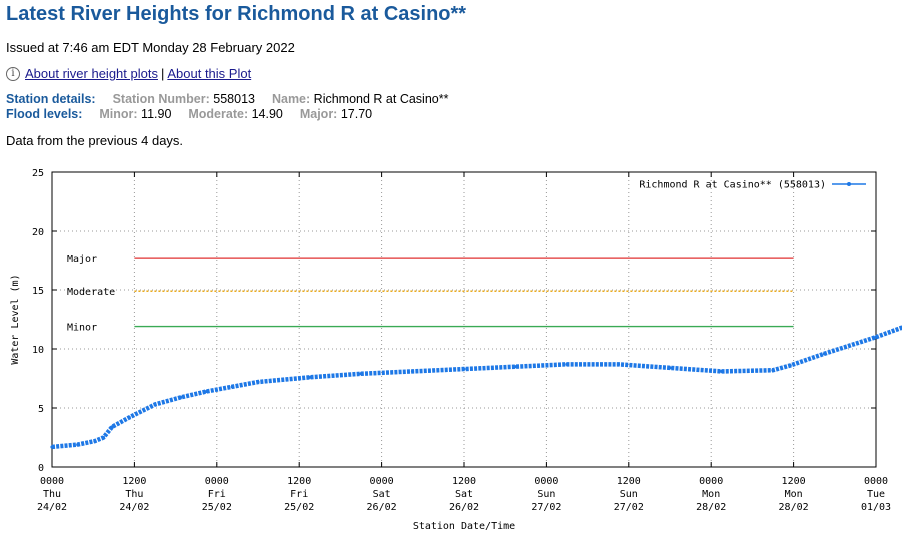 This screenshot has height=539, width=902. Describe the element at coordinates (161, 99) in the screenshot. I see `station-number-label: Station Number:` at that location.